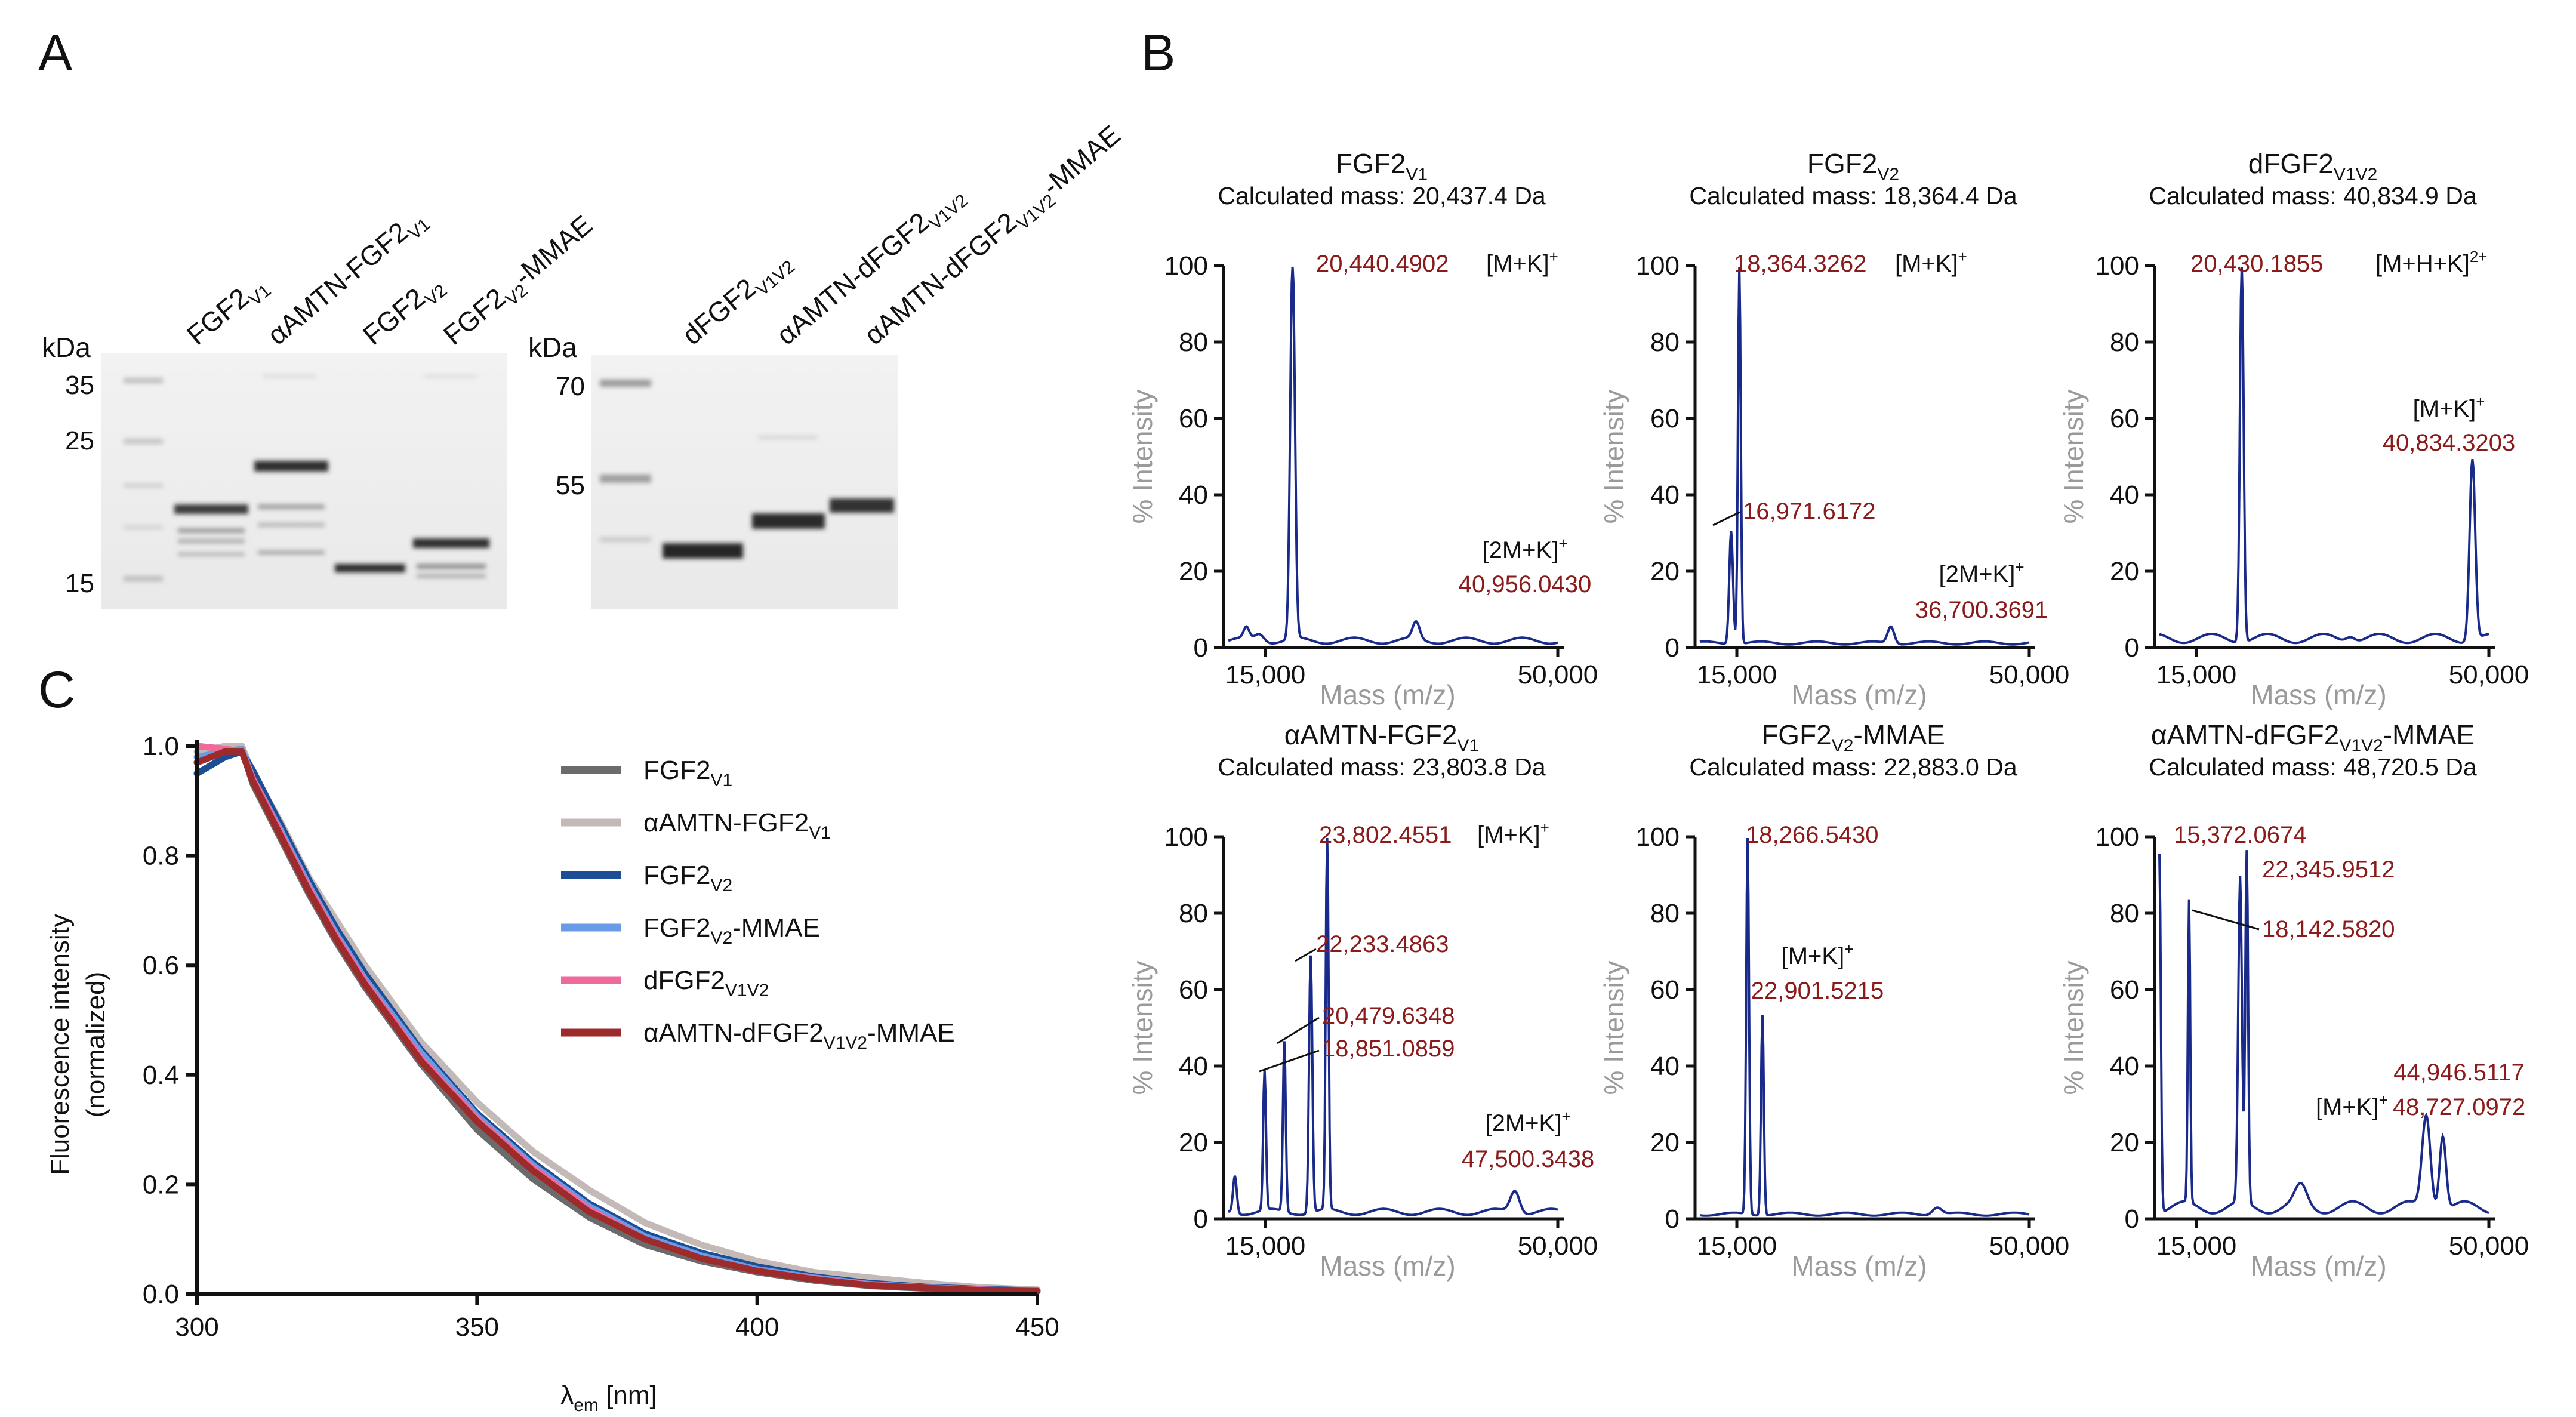 This screenshot has width=2576, height=1417. I want to click on ms-peak-label: 18,142.5820, so click(2328, 929).